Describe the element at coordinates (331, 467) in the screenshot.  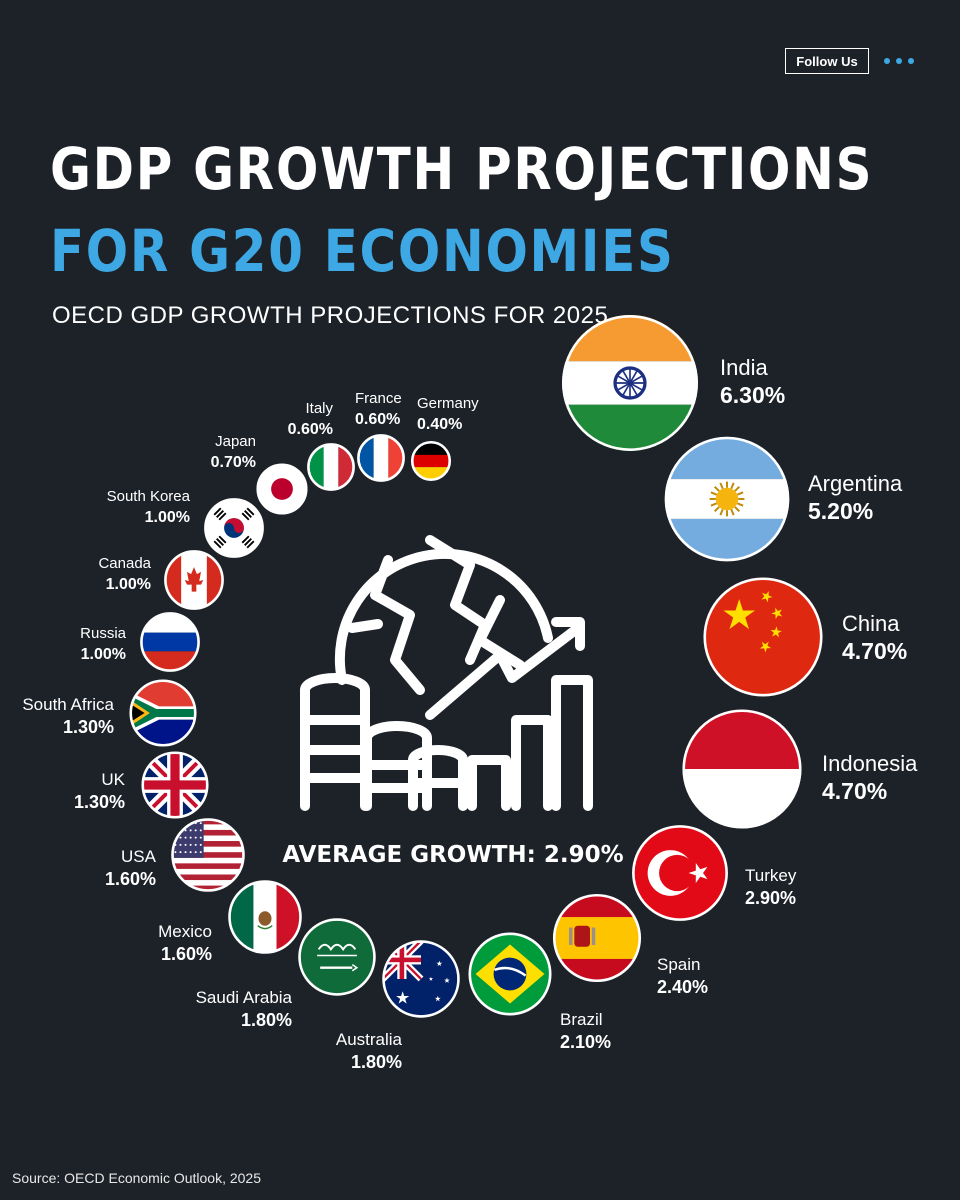
I see `italy-flag-bubble` at that location.